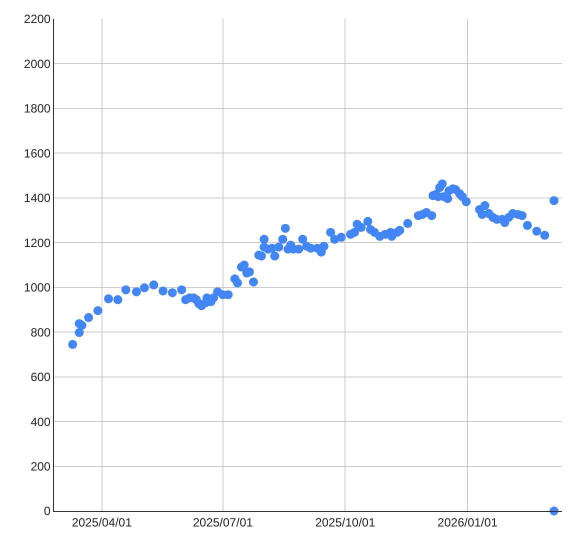 The width and height of the screenshot is (580, 541). I want to click on y-tick-label: 600, so click(40, 377).